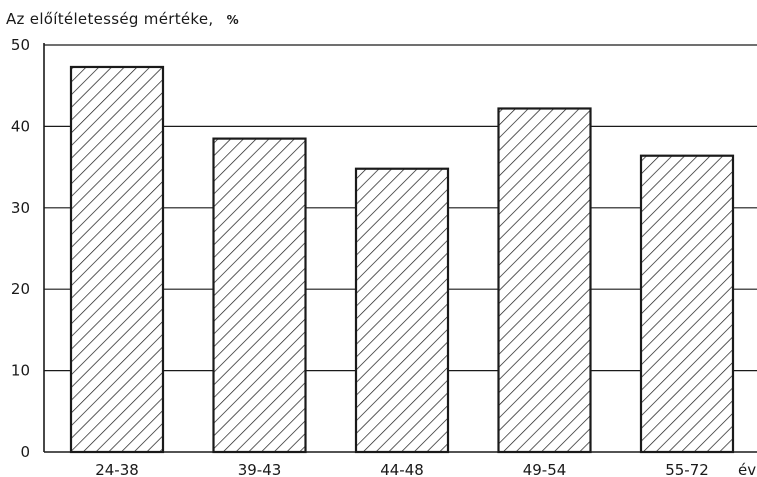  I want to click on y-tick-label: 0, so click(25, 452).